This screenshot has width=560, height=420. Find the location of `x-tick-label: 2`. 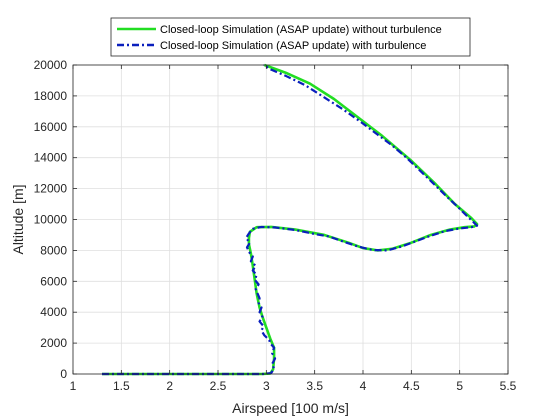

x-tick-label: 2 is located at coordinates (169, 386).